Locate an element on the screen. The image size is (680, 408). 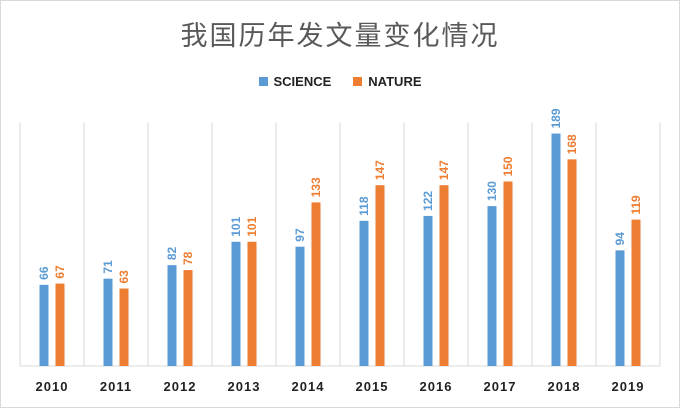
data-label-science-2011: 71 is located at coordinates (108, 267).